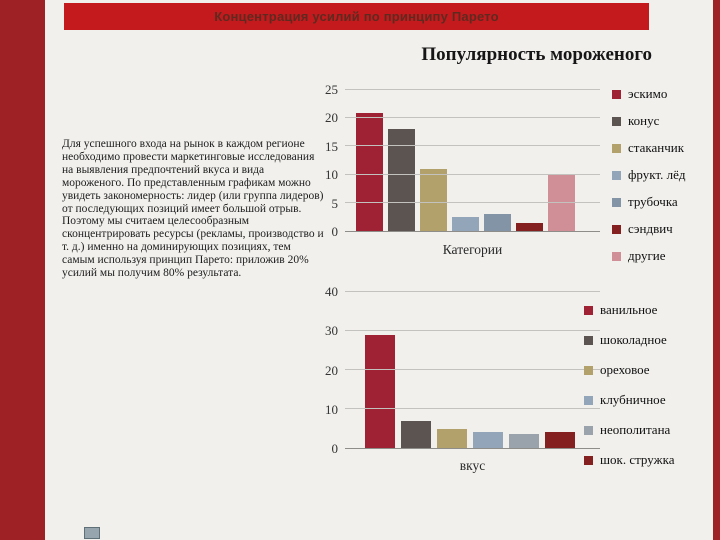  I want to click on legend-item: конус, so click(648, 121).